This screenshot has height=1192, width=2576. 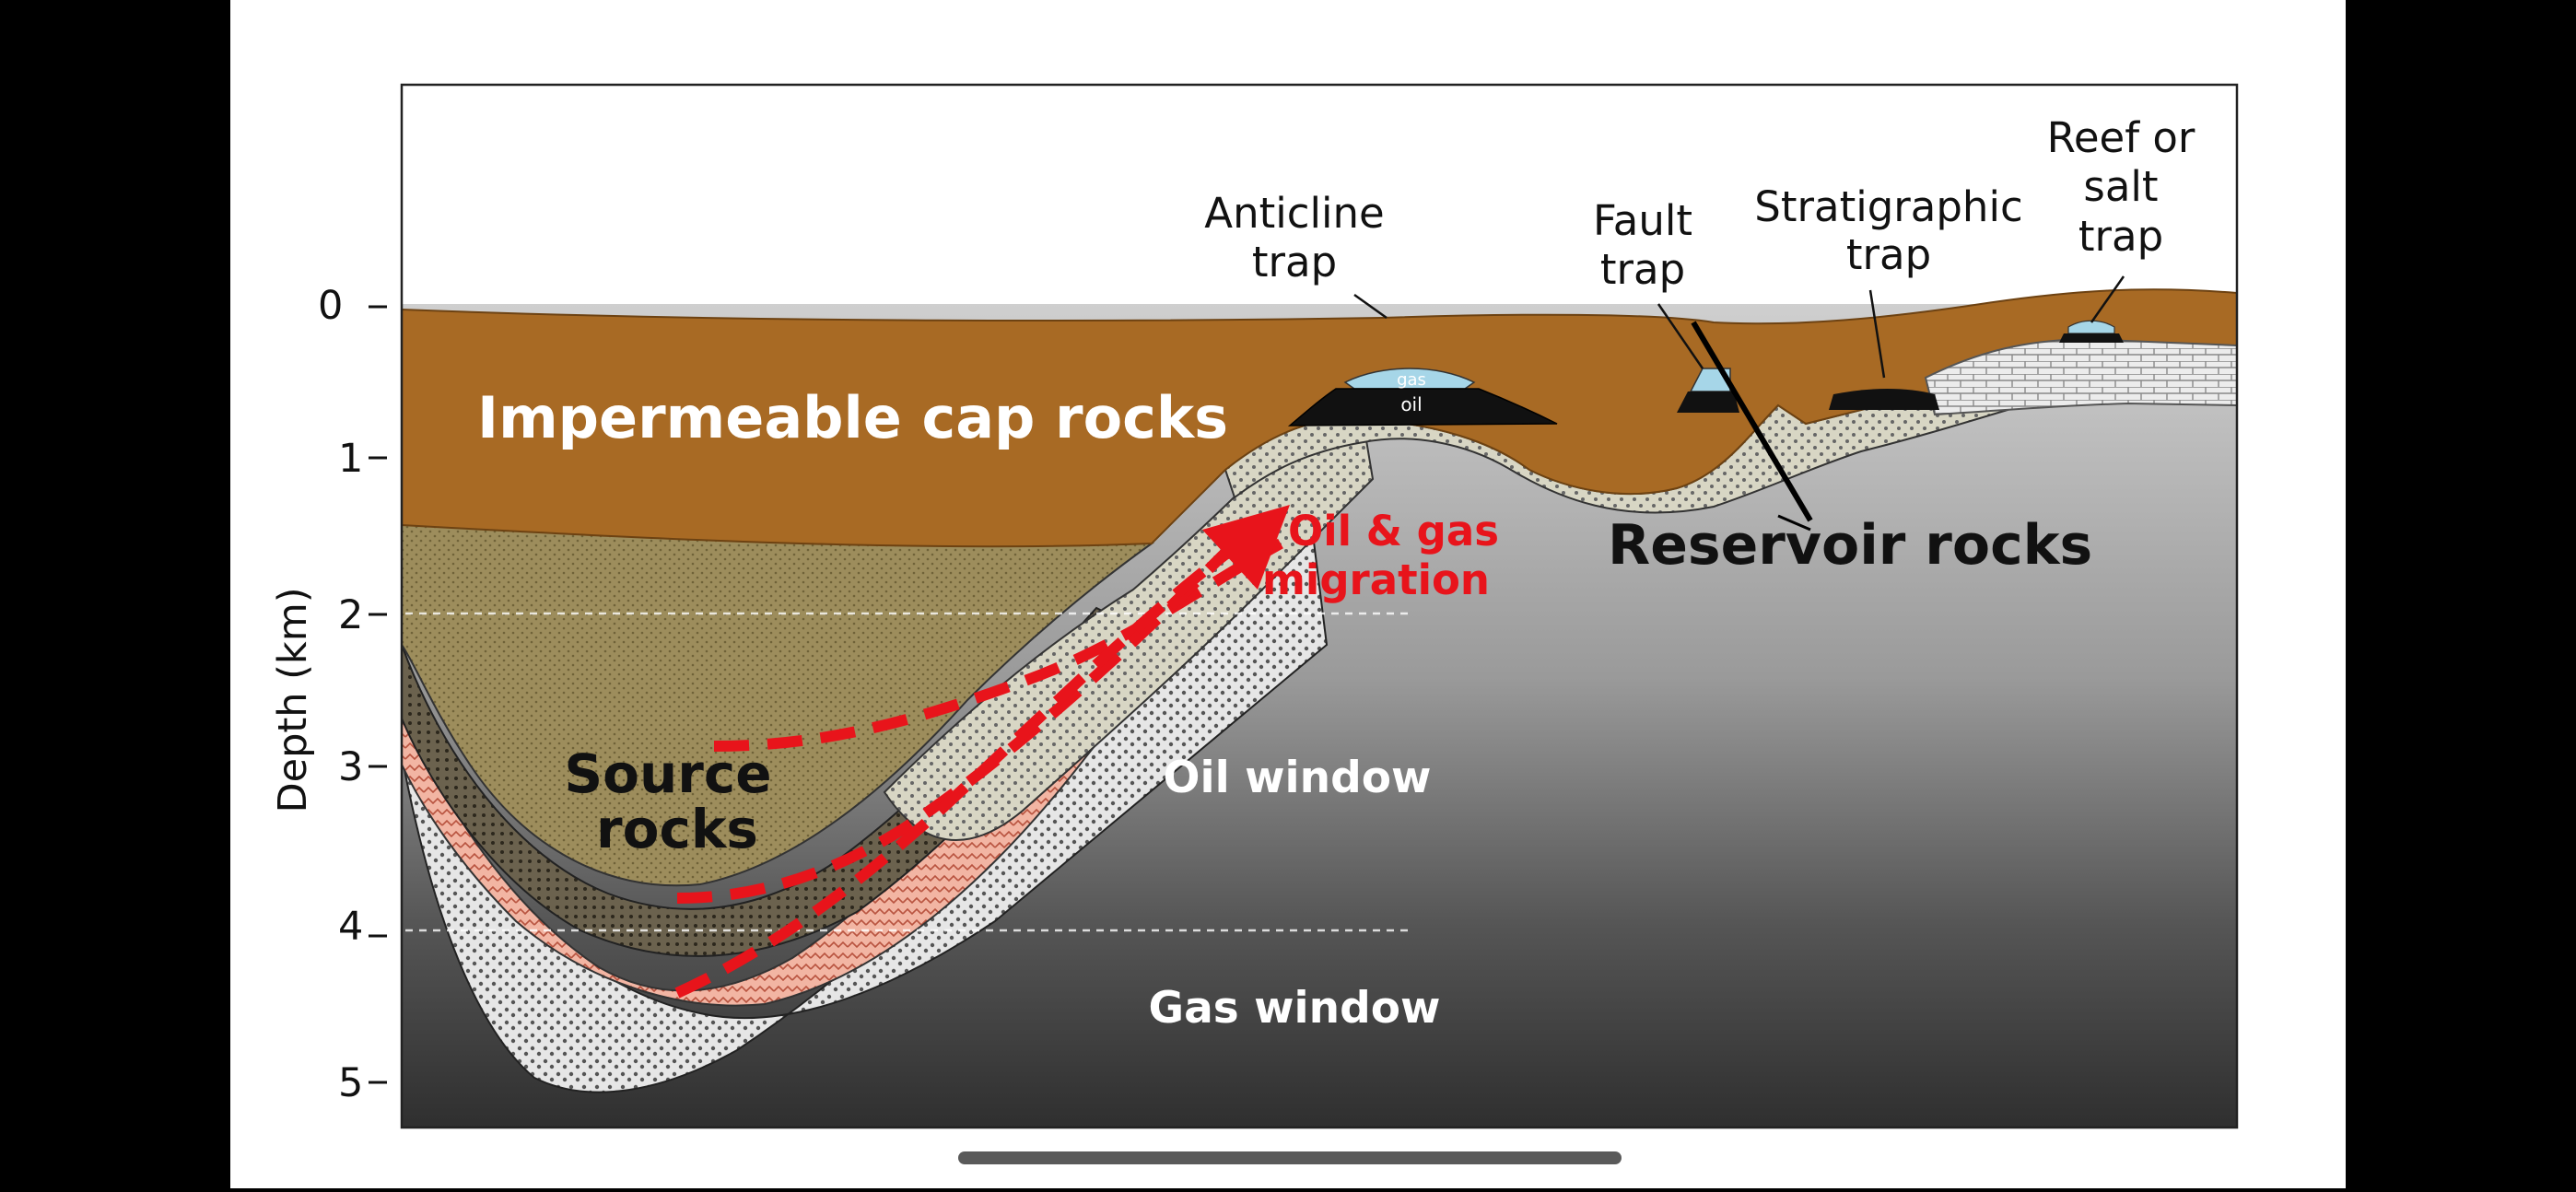 I want to click on oil-window-label: Oil window, so click(x=1298, y=778).